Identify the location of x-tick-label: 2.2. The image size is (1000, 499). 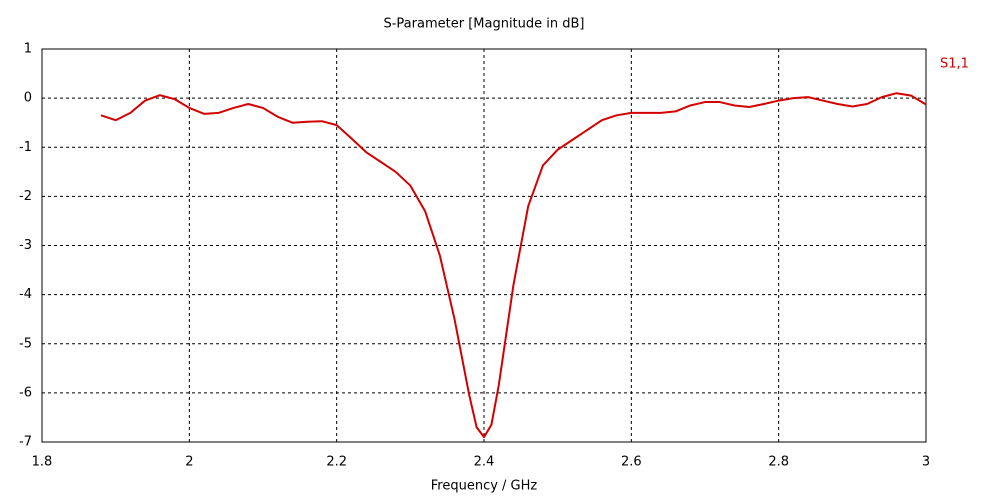
(336, 462).